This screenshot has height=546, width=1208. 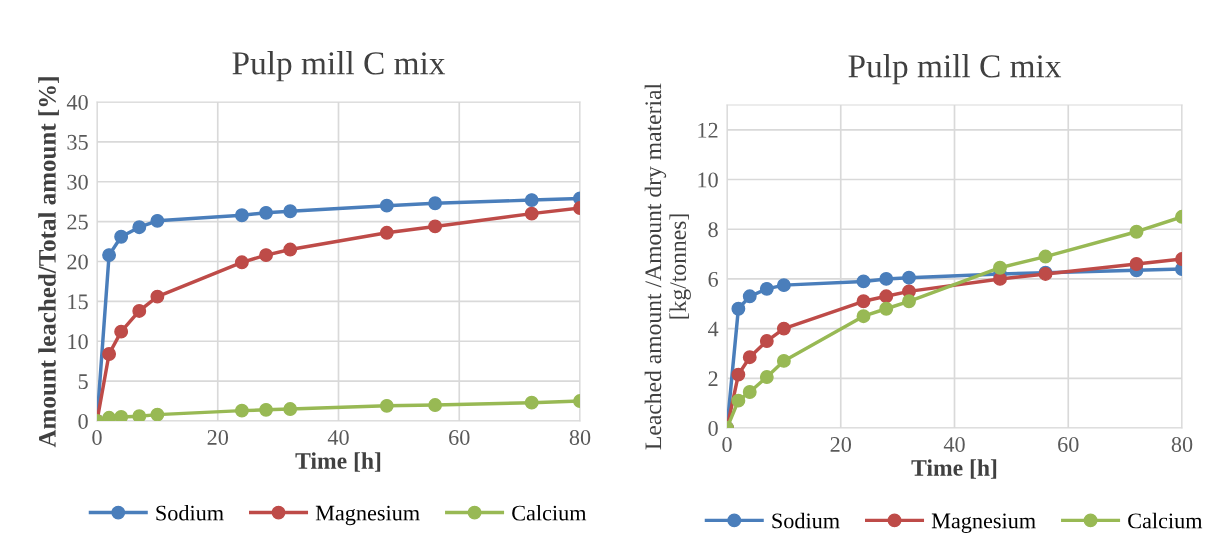 I want to click on y-tick-label: 6, so click(x=713, y=279).